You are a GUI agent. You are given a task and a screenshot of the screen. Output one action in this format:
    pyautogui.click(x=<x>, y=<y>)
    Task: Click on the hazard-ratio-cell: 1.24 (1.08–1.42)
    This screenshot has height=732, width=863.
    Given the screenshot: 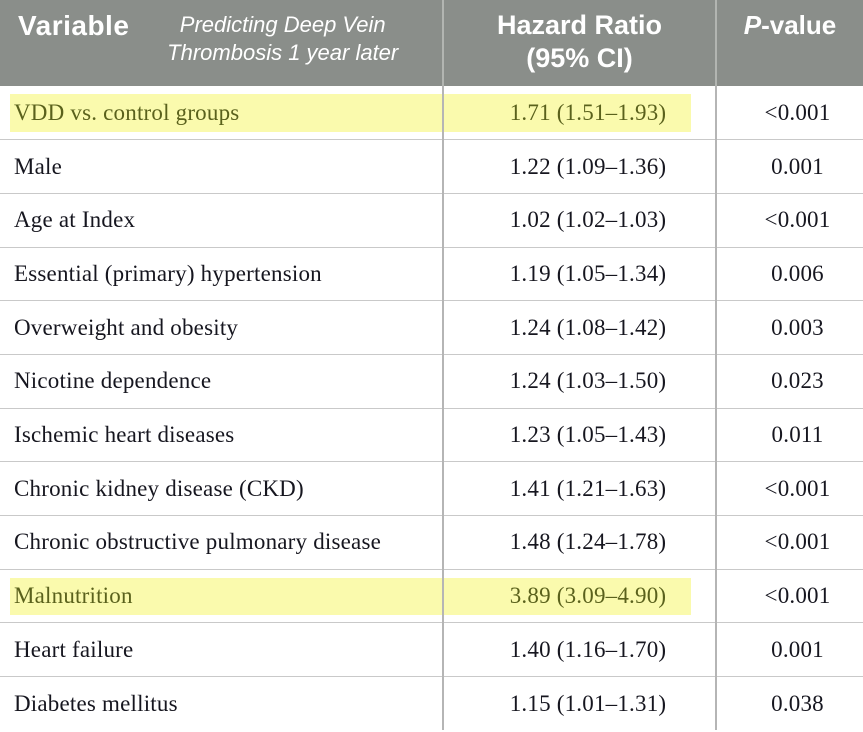 What is the action you would take?
    pyautogui.click(x=580, y=327)
    